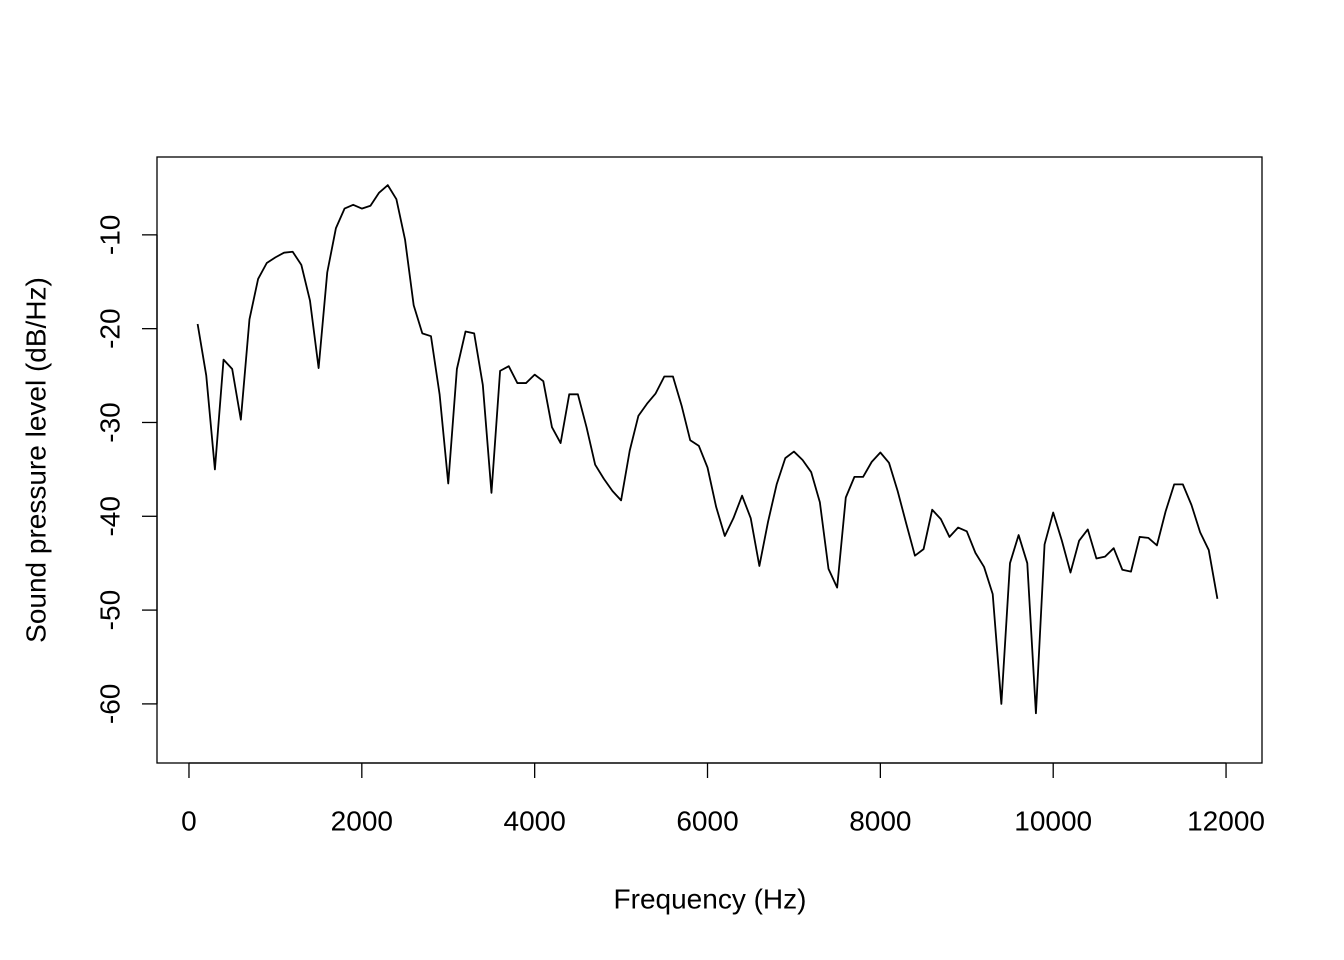 The width and height of the screenshot is (1344, 960). I want to click on x-axis-title: Frequency (Hz), so click(710, 898).